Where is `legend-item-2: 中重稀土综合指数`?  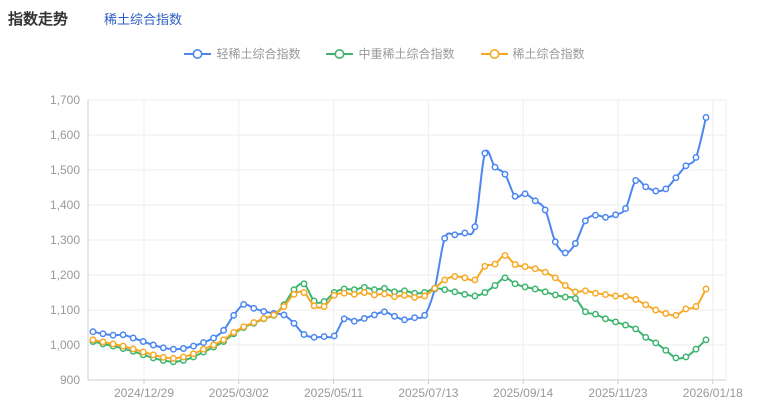
legend-item-2: 中重稀土综合指数 is located at coordinates (390, 53).